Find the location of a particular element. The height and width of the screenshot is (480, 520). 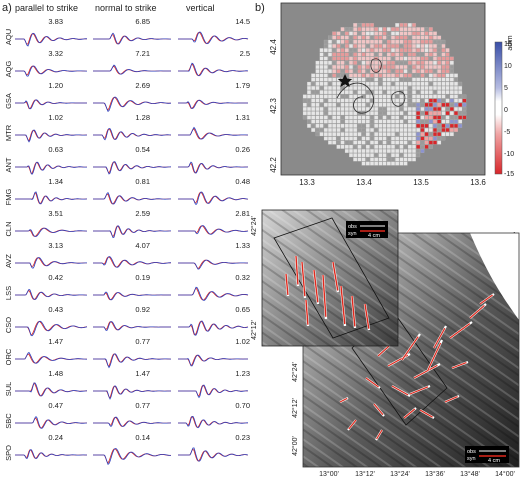

synthetic-trace is located at coordinates (51, 328).